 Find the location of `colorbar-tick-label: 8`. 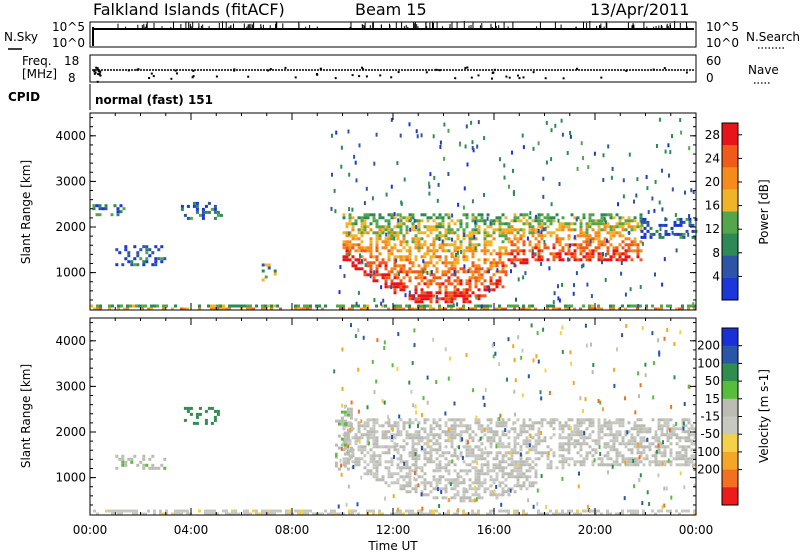

colorbar-tick-label: 8 is located at coordinates (716, 253).